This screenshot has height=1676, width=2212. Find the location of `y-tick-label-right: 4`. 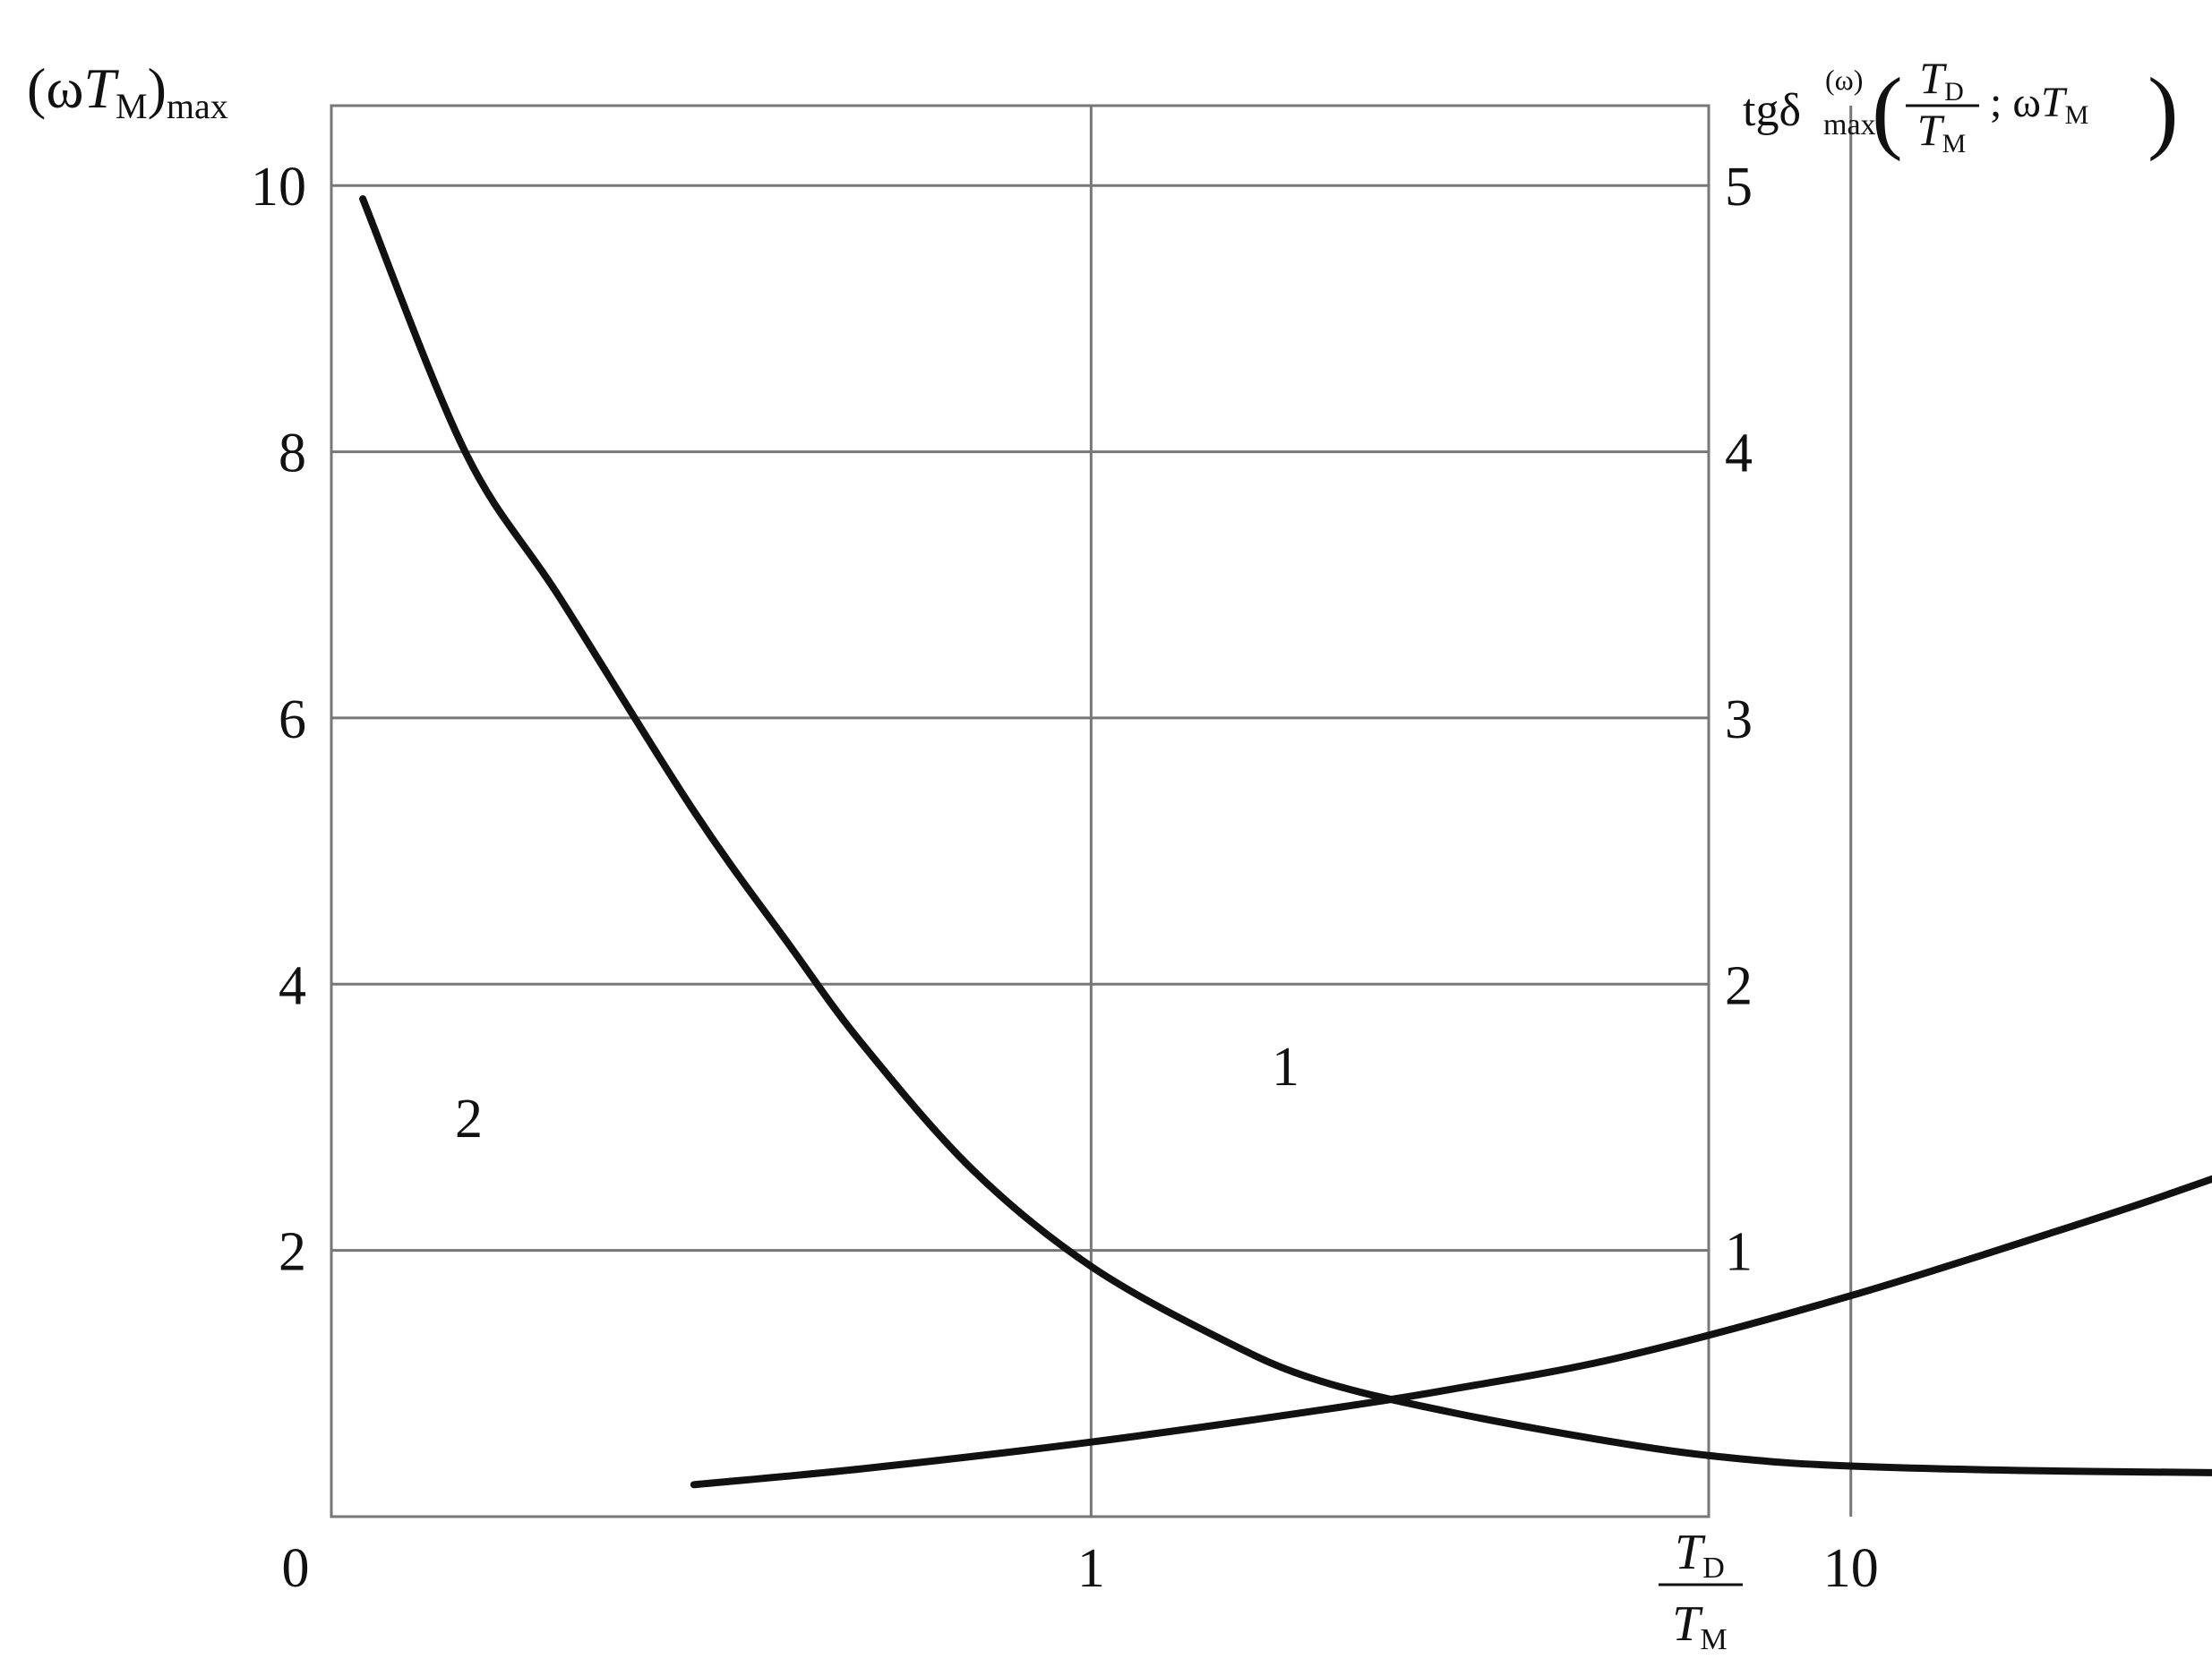

y-tick-label-right: 4 is located at coordinates (1739, 454).